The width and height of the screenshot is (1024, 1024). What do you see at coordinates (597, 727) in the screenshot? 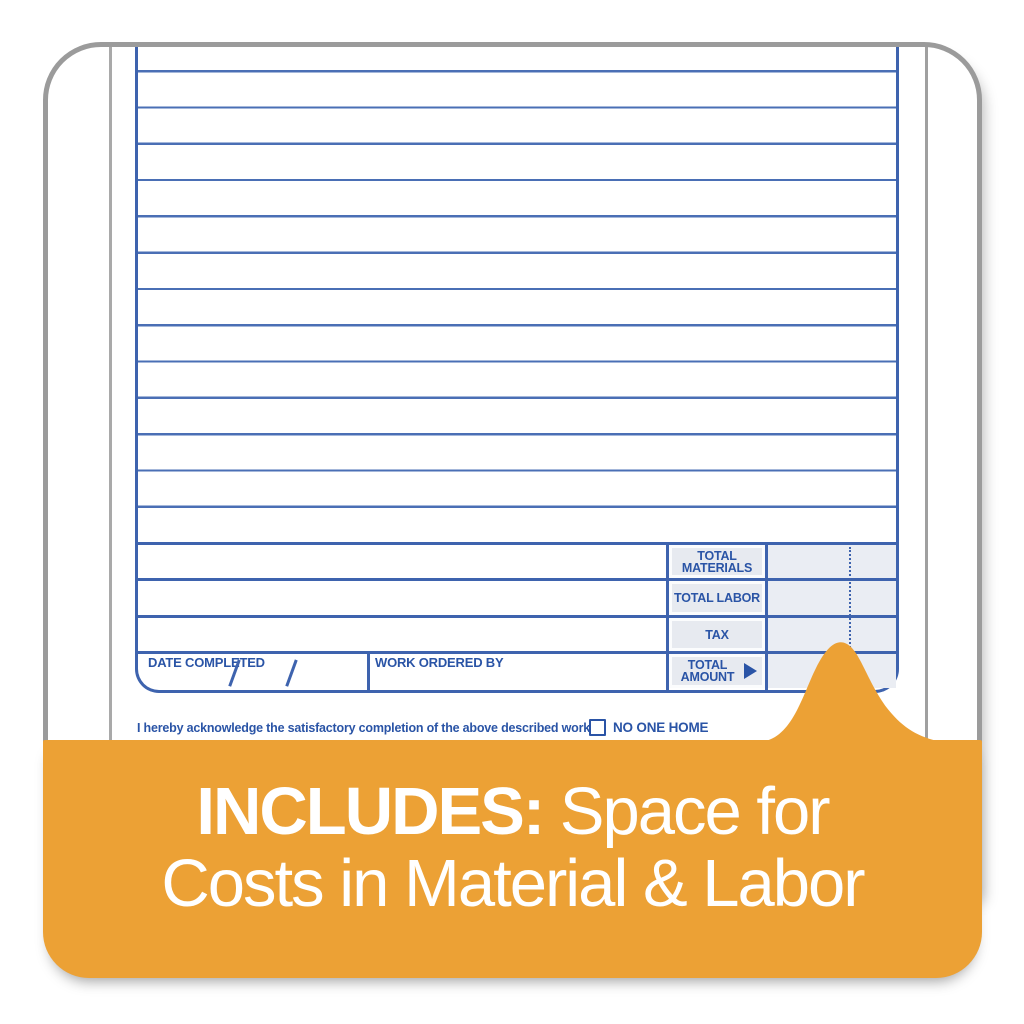
I see `no-one-home-checkbox` at bounding box center [597, 727].